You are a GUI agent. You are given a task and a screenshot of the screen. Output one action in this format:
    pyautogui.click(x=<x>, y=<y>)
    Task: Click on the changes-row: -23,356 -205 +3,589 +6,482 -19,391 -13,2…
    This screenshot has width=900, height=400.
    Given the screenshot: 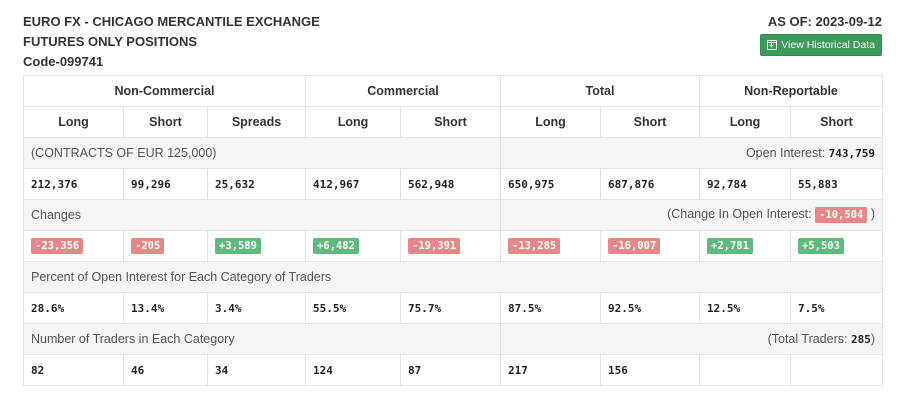 What is the action you would take?
    pyautogui.click(x=453, y=246)
    